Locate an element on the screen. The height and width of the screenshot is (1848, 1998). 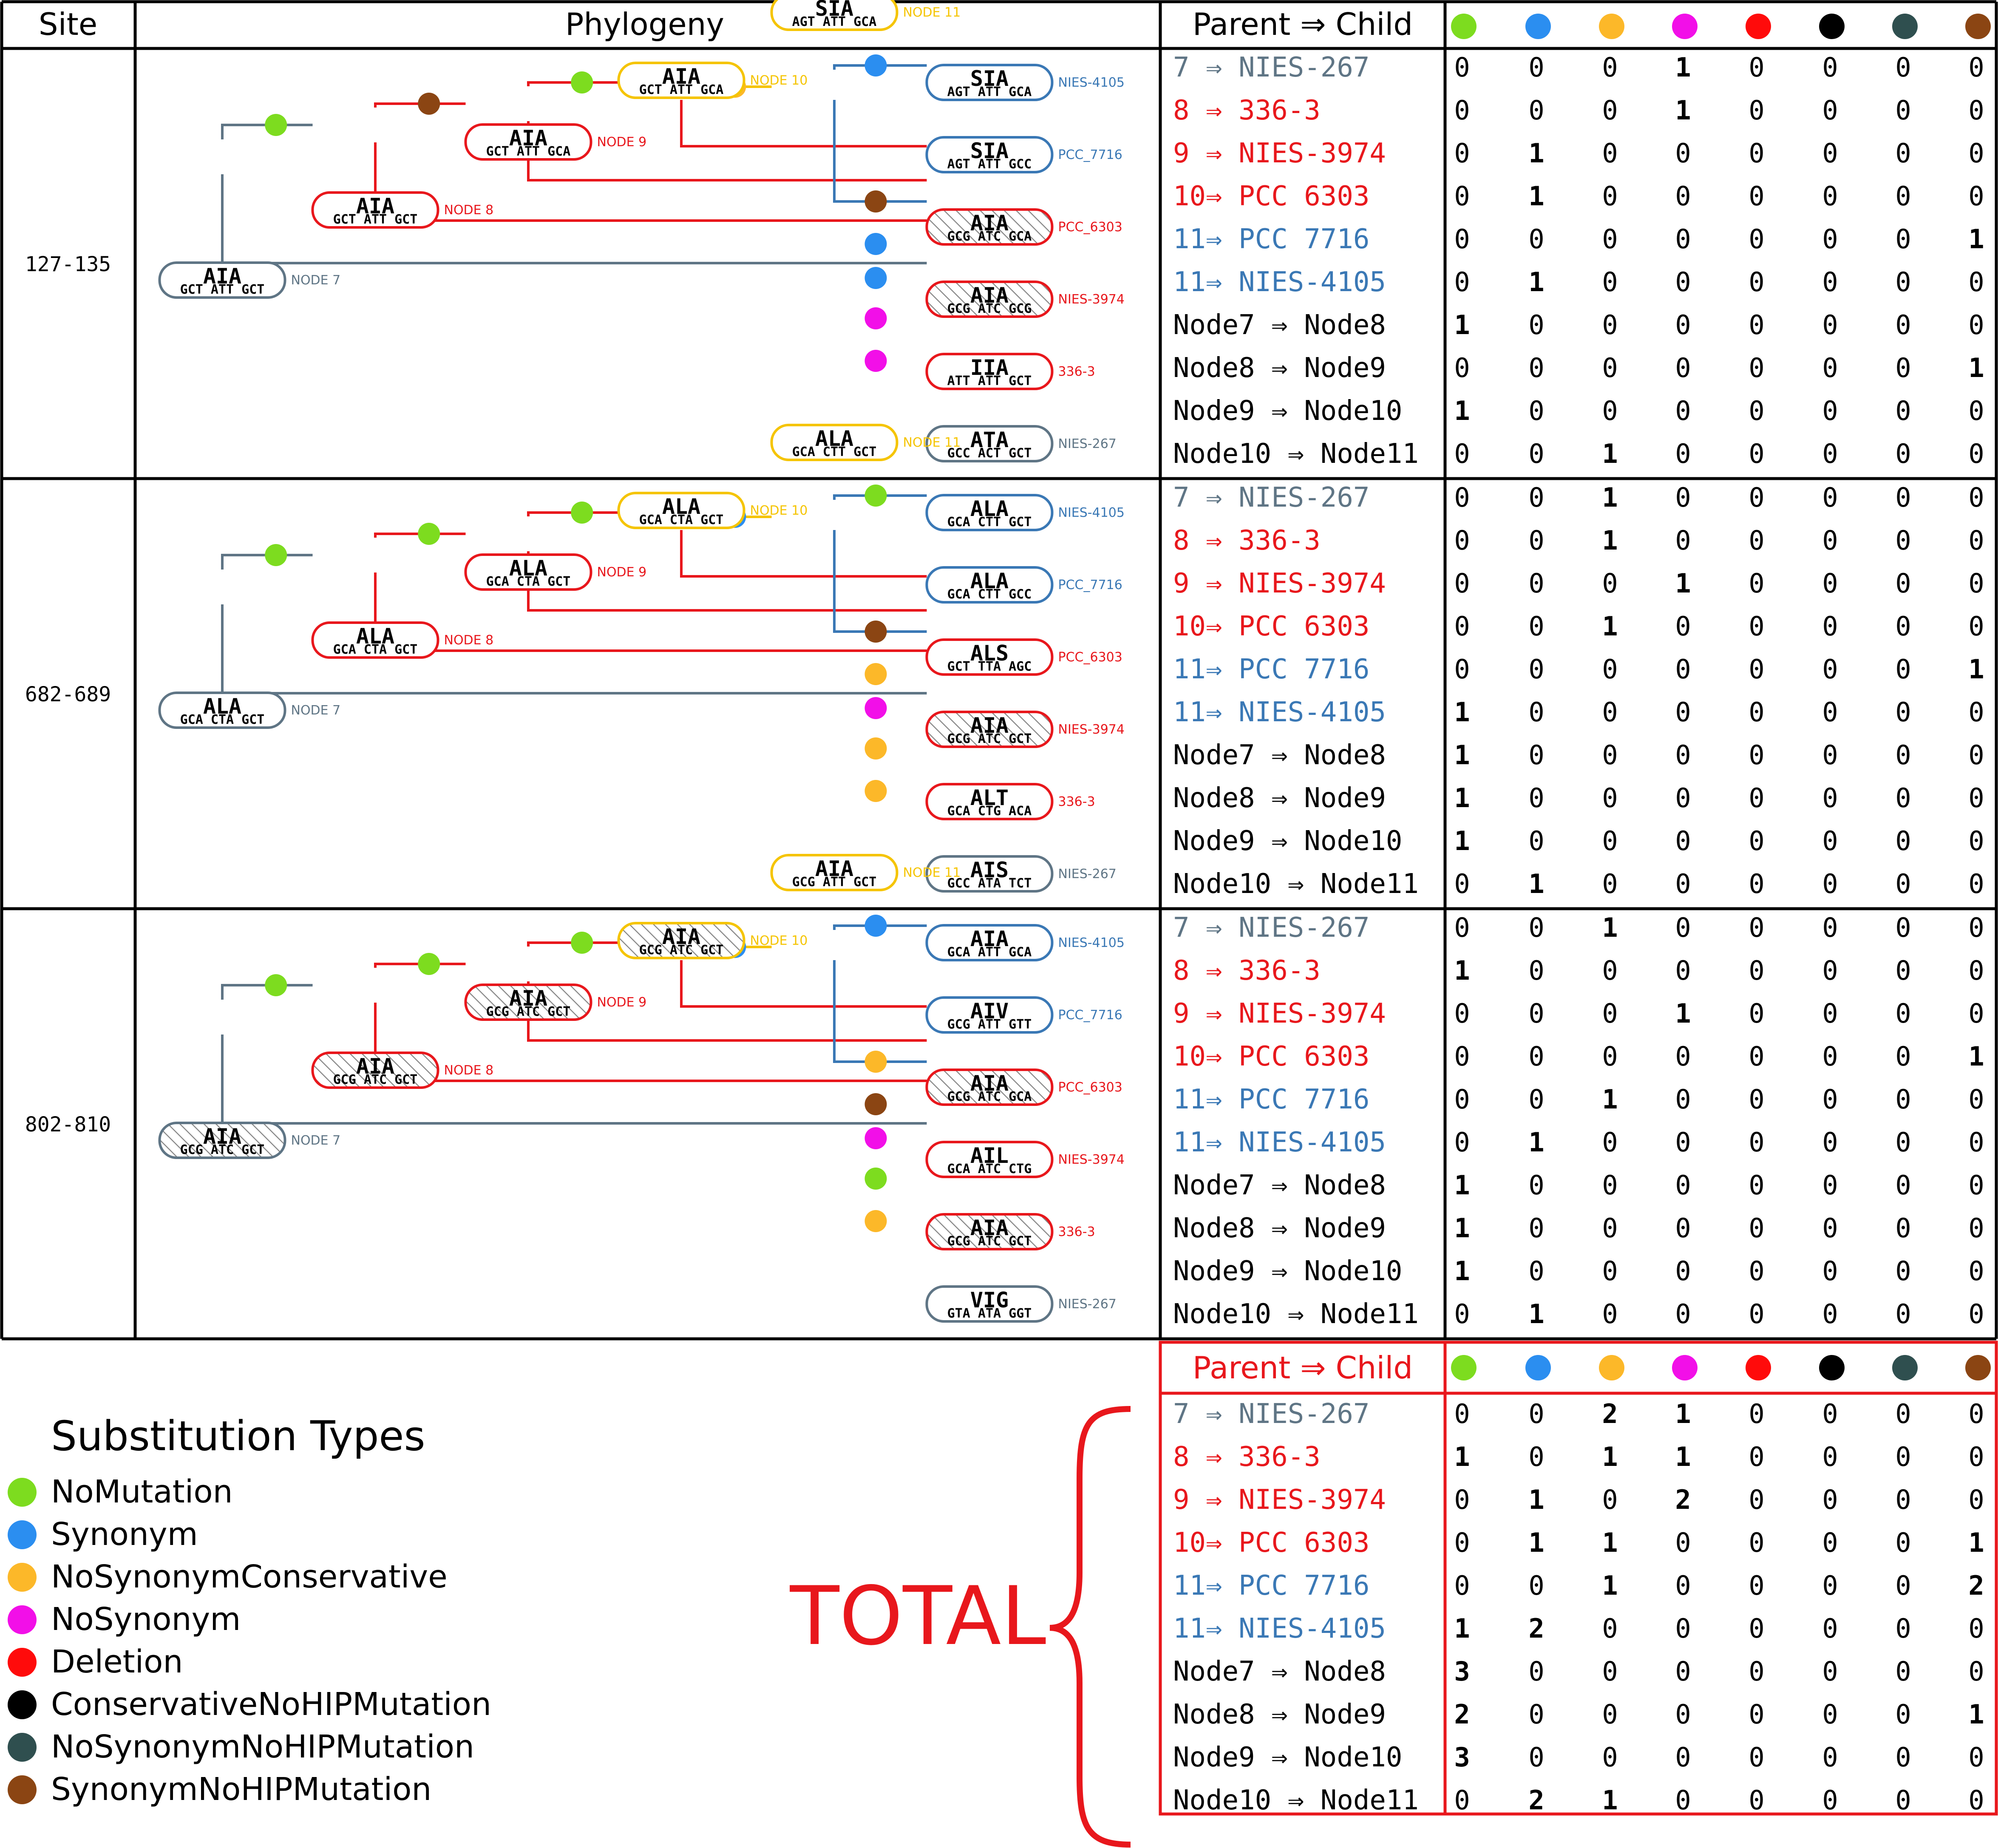
total-row-label: Node10 ⇒ Node11 is located at coordinates (1296, 1800).